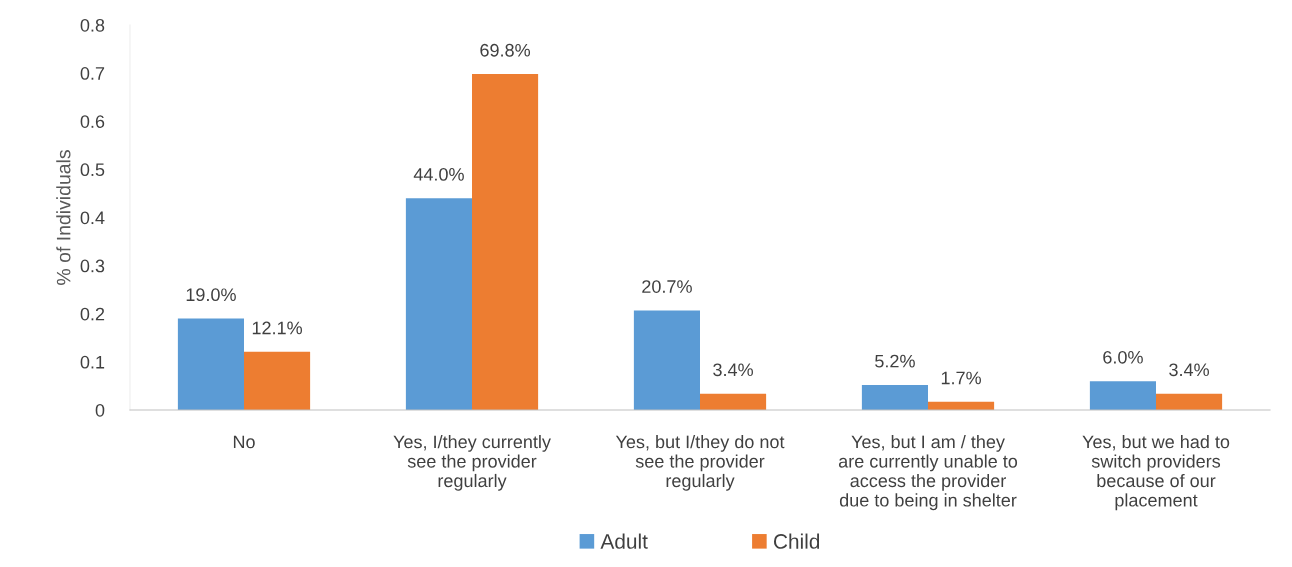  What do you see at coordinates (277, 328) in the screenshot?
I see `data-label: 12.1%` at bounding box center [277, 328].